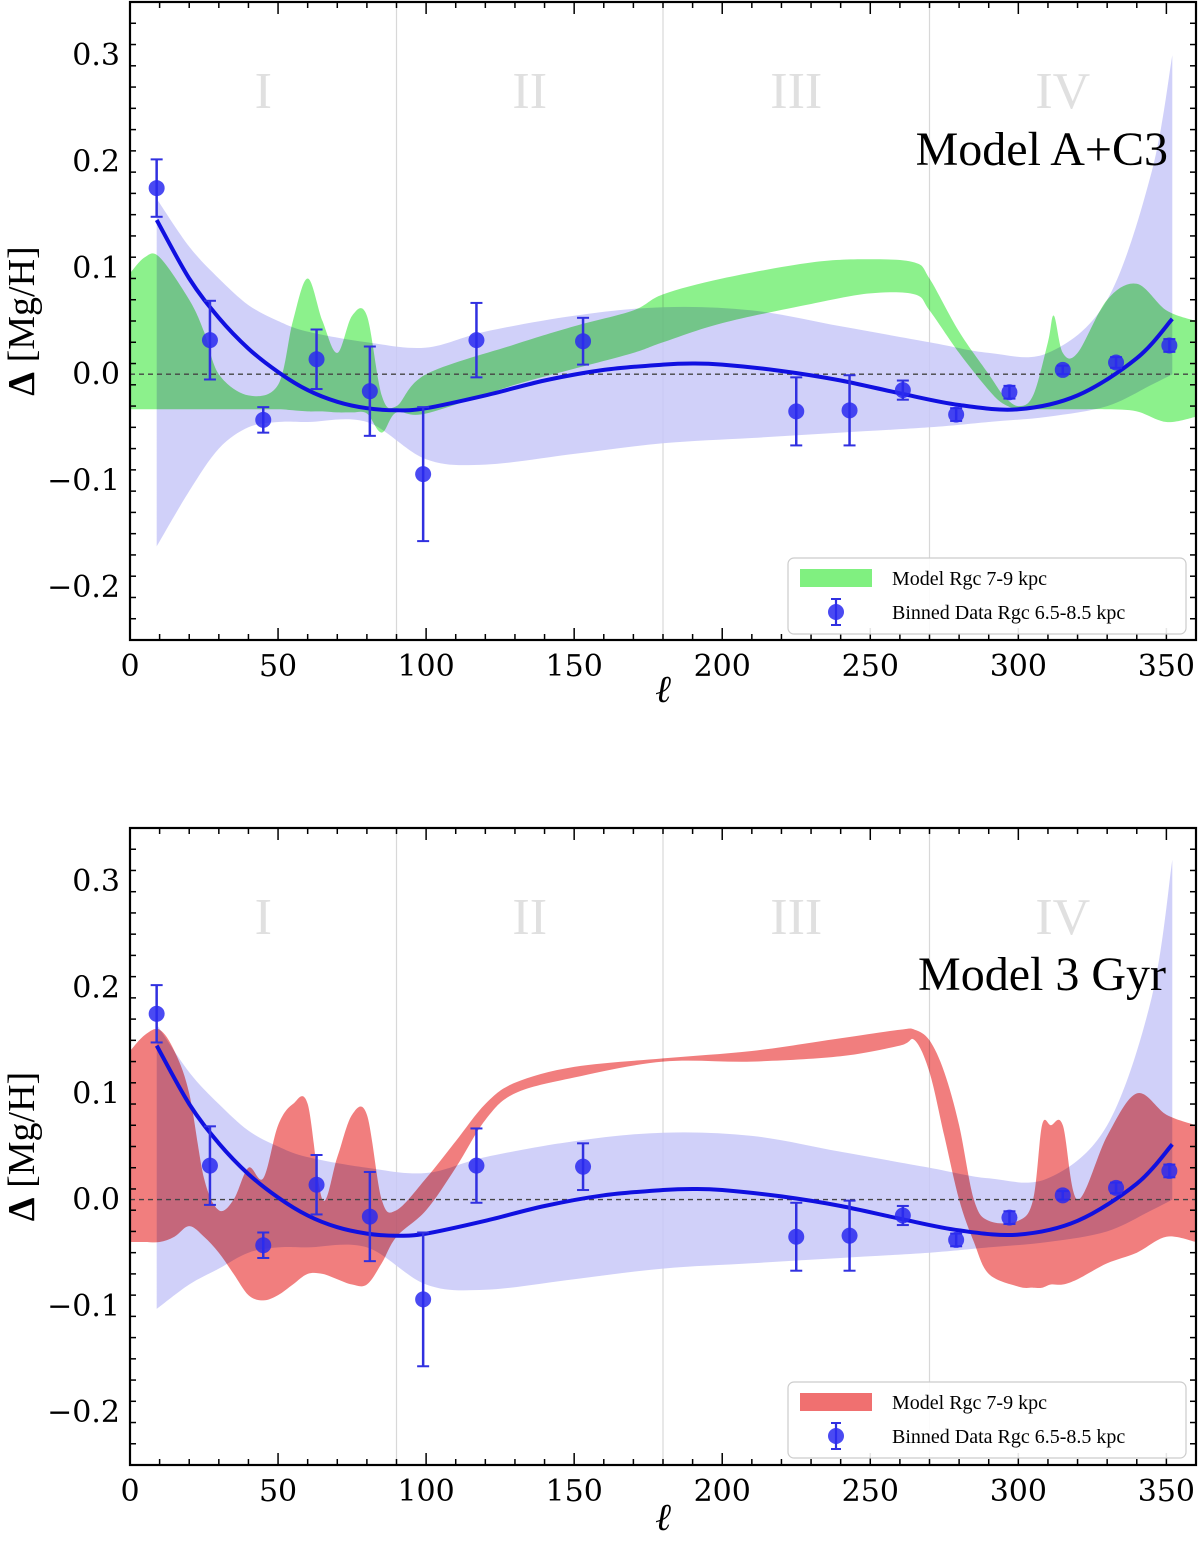 The height and width of the screenshot is (1551, 1200). What do you see at coordinates (663, 1517) in the screenshot?
I see `x-axis-label: ℓ` at bounding box center [663, 1517].